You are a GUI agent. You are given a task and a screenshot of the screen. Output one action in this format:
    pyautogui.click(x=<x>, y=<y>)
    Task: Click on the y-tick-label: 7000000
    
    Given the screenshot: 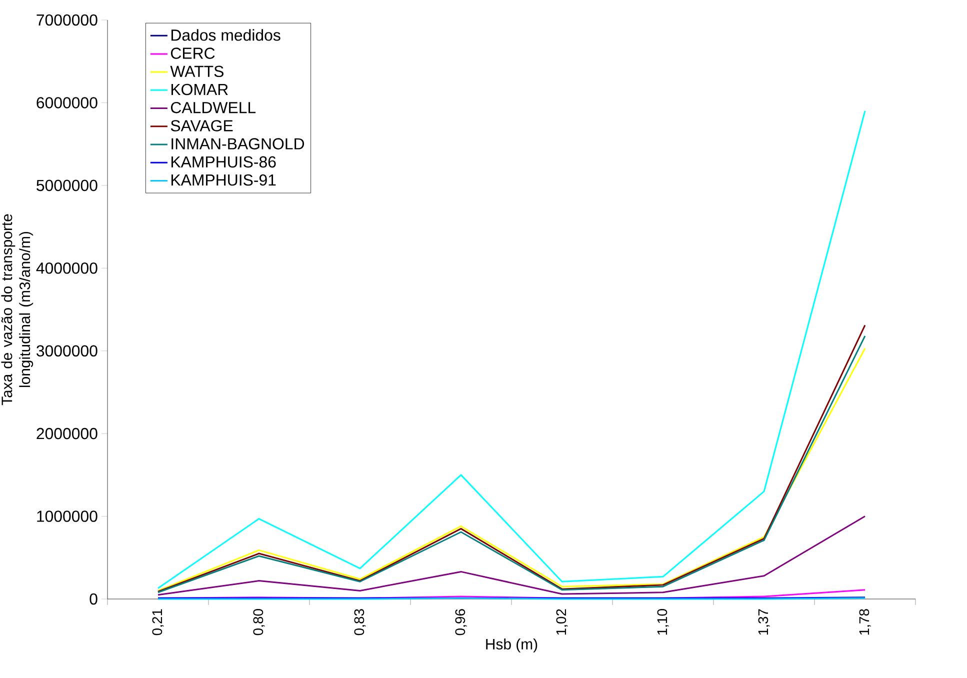 What is the action you would take?
    pyautogui.click(x=67, y=20)
    